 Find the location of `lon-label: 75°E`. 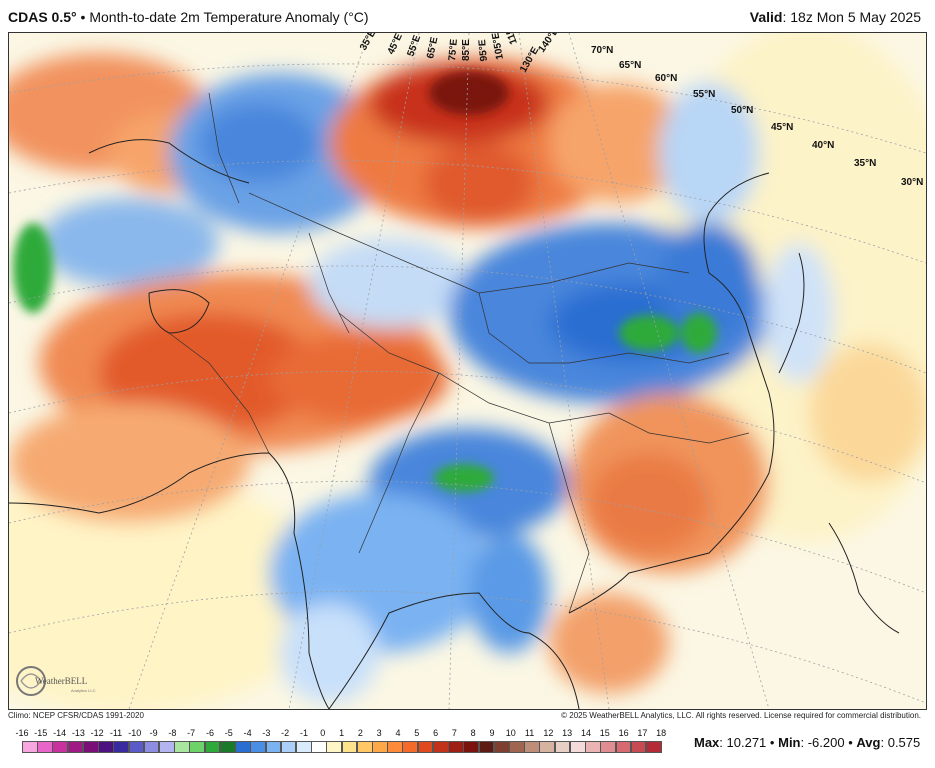

lon-label: 75°E is located at coordinates (453, 49).